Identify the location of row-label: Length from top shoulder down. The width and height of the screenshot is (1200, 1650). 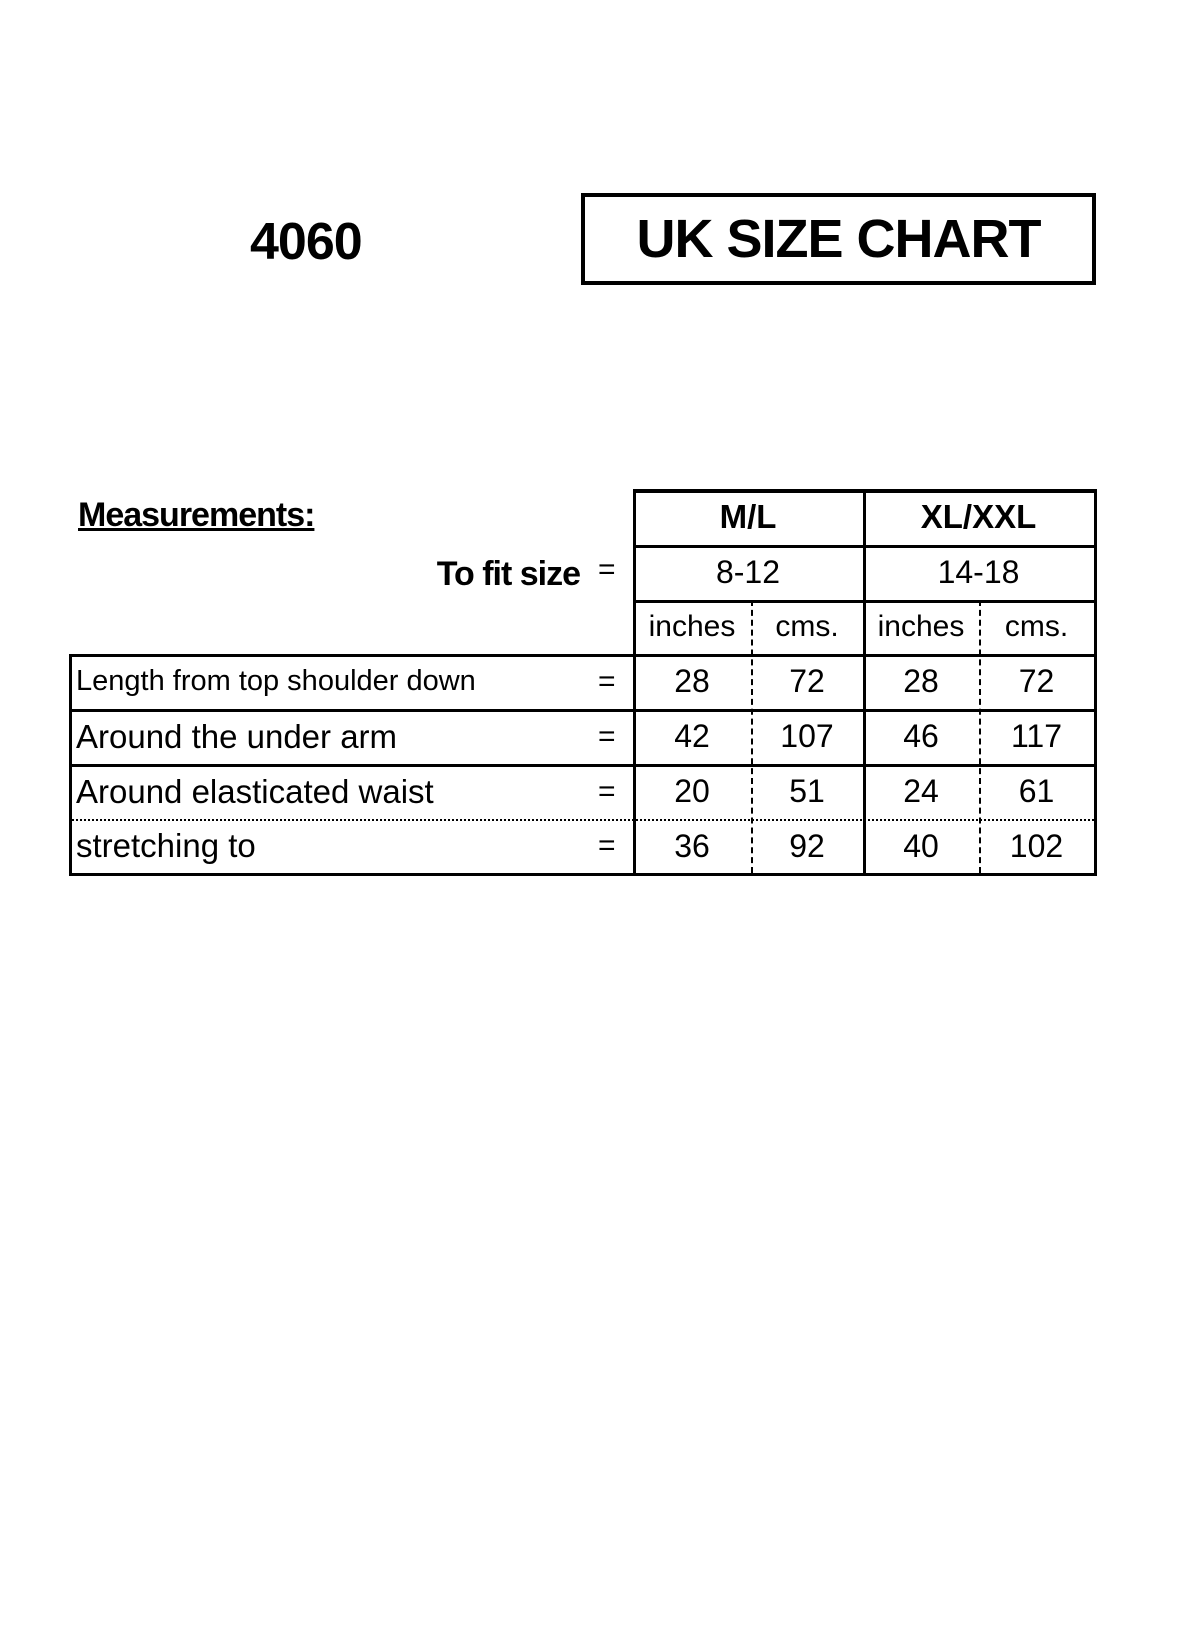
(276, 681).